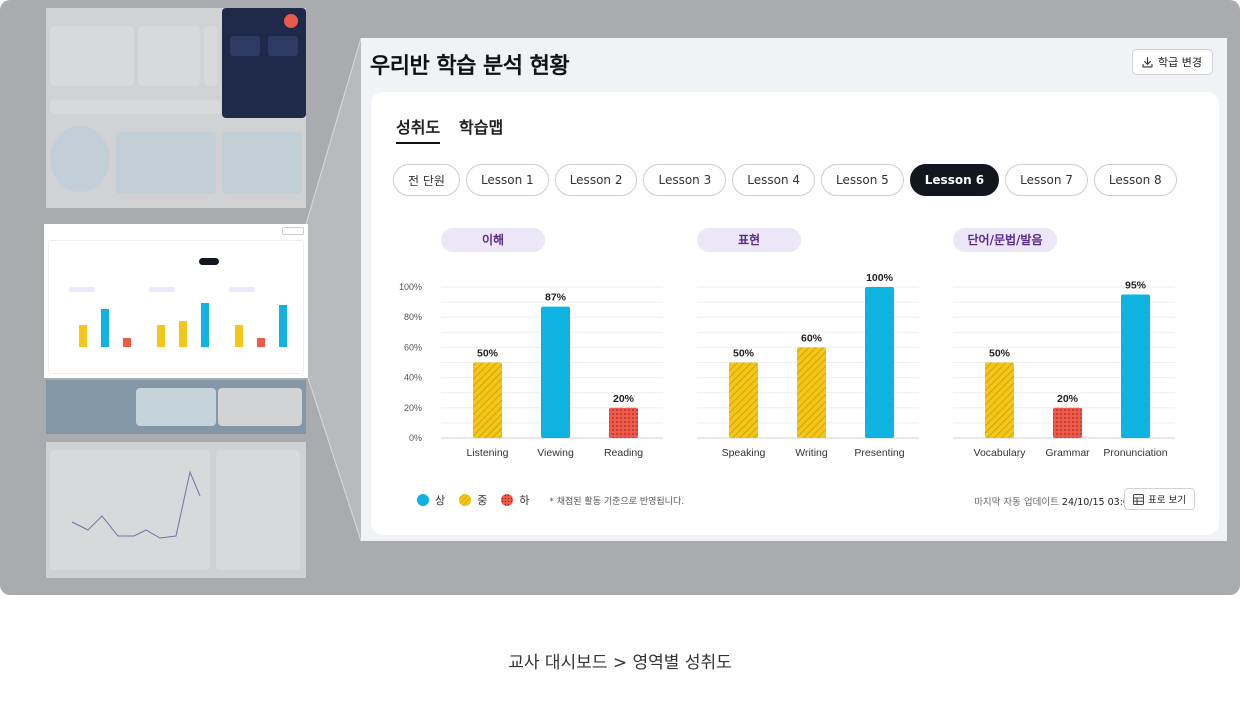 This screenshot has width=1240, height=703. Describe the element at coordinates (487, 400) in the screenshot. I see `bar-listening` at that location.